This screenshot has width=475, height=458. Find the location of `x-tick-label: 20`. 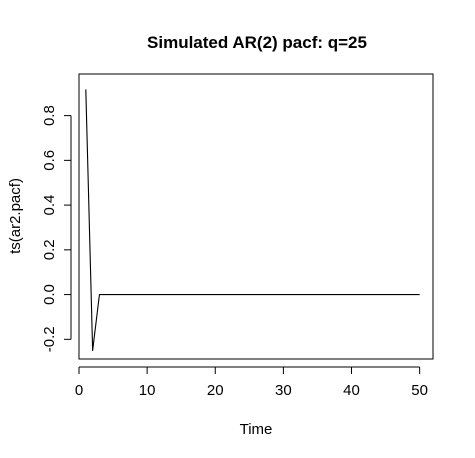

x-tick-label: 20 is located at coordinates (215, 390).